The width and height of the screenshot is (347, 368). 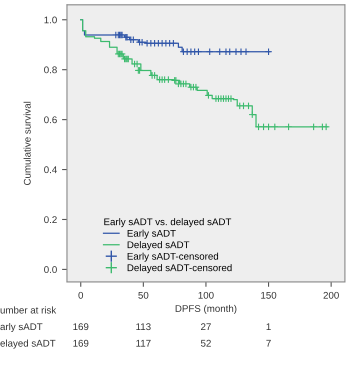 What do you see at coordinates (50, 70) in the screenshot?
I see `y-tick-label: 0.8` at bounding box center [50, 70].